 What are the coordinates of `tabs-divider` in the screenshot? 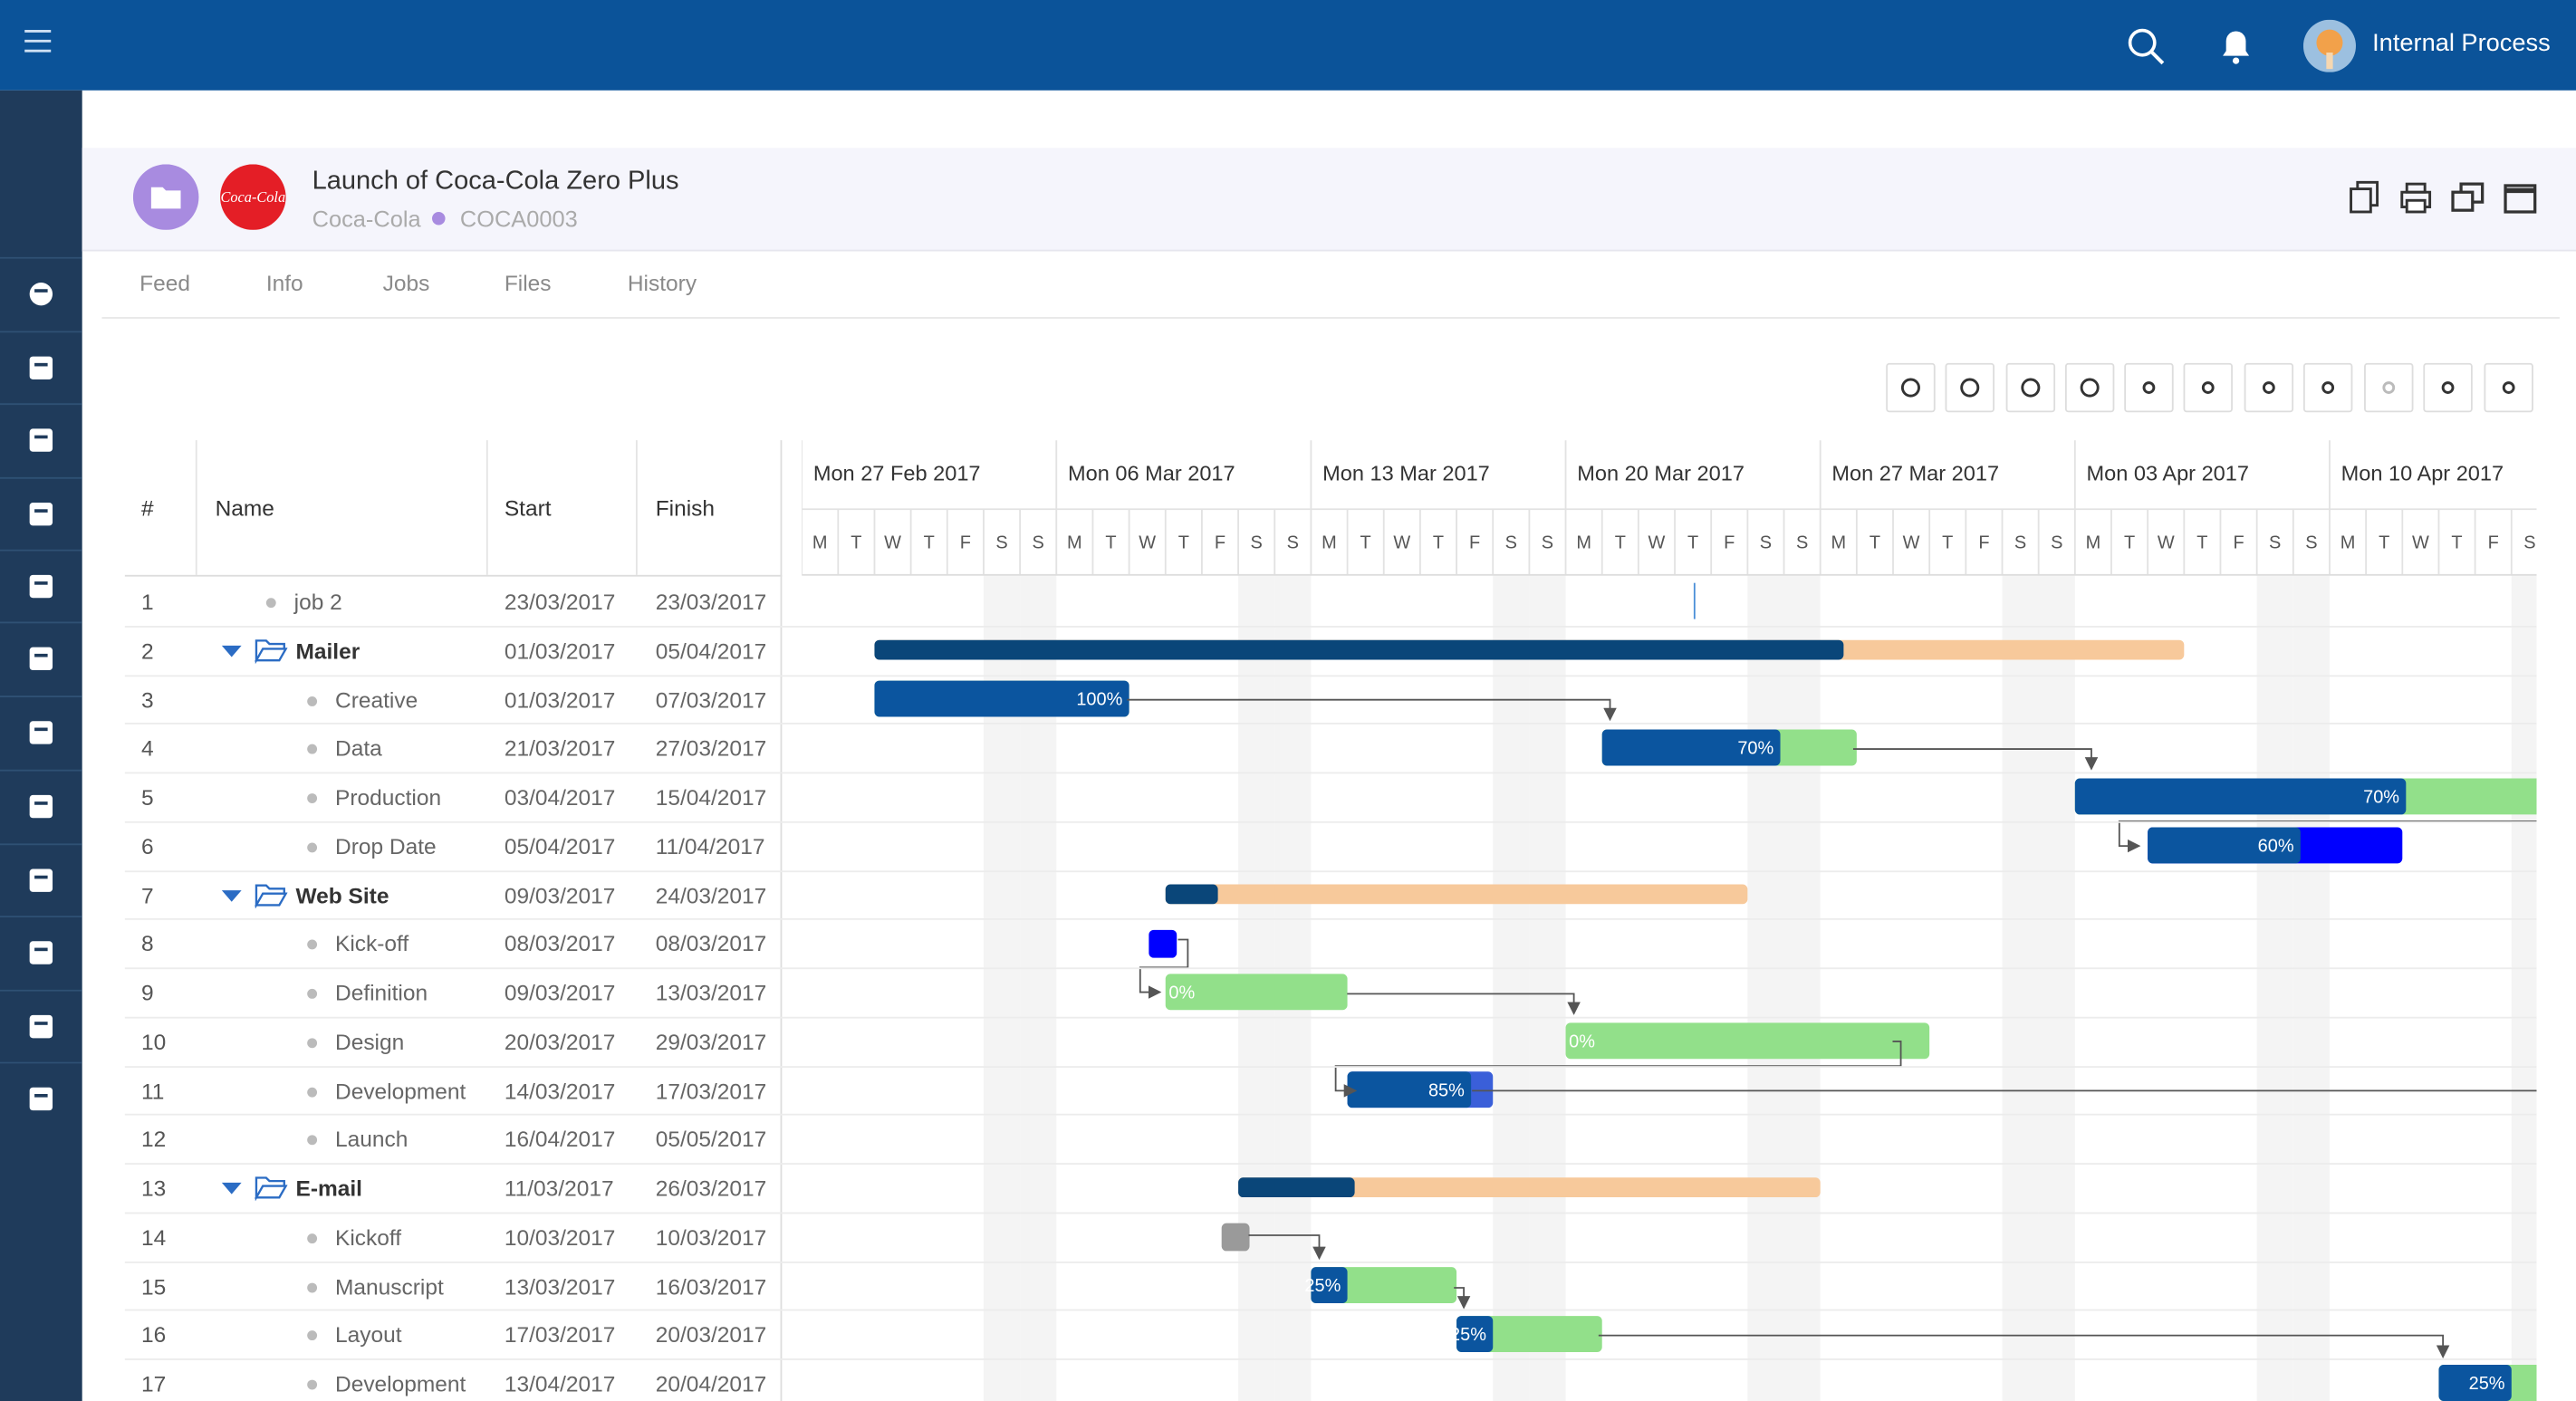 It's located at (1330, 318).